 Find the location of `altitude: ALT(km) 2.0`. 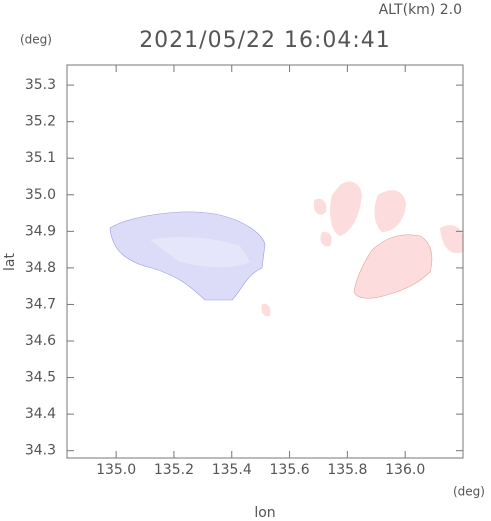

altitude: ALT(km) 2.0 is located at coordinates (420, 10).